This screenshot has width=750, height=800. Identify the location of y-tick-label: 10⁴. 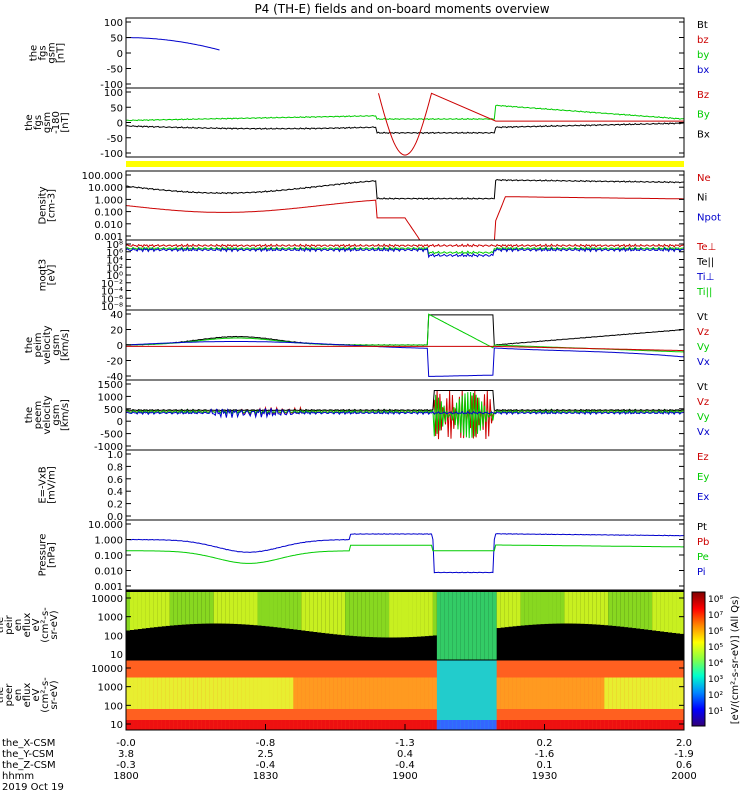
(114, 261).